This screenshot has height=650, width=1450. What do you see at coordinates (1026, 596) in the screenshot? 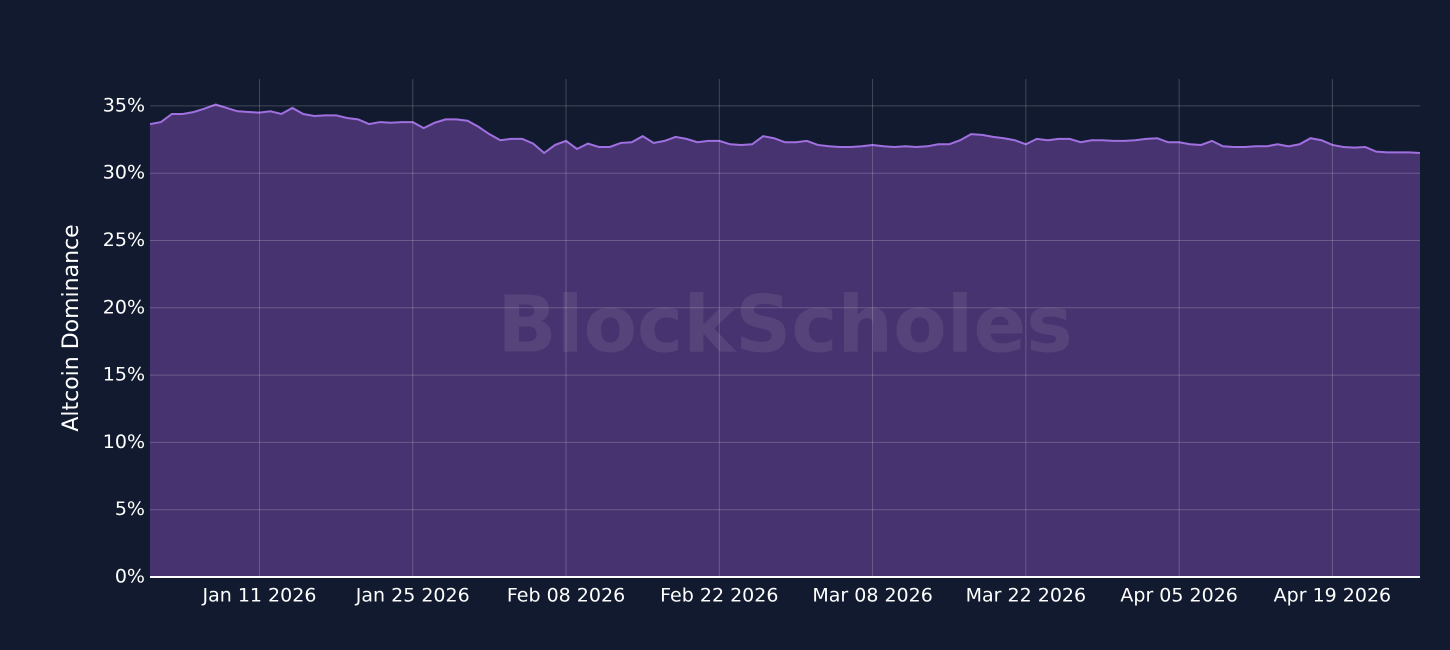
I see `x-tick-label: Mar 22 2026` at bounding box center [1026, 596].